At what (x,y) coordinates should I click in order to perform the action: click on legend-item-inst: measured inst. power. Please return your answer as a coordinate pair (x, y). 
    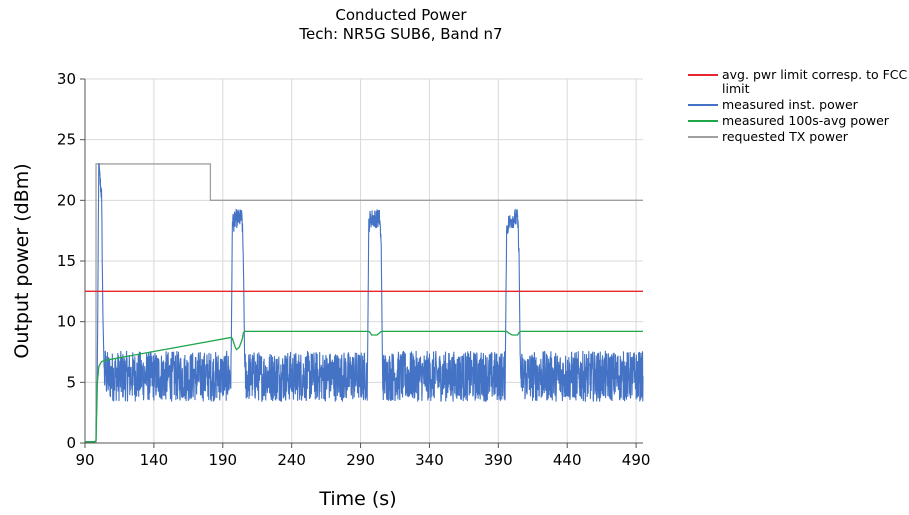
    Looking at the image, I should click on (797, 105).